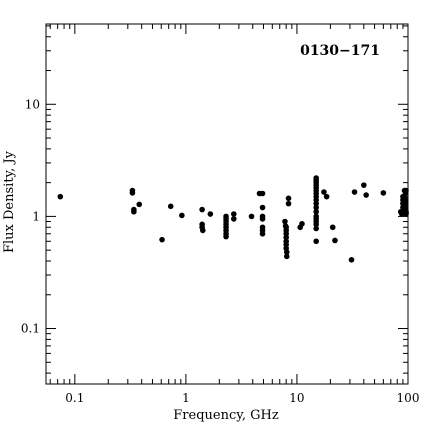 The image size is (431, 431). I want to click on x-tick-label: 10, so click(296, 398).